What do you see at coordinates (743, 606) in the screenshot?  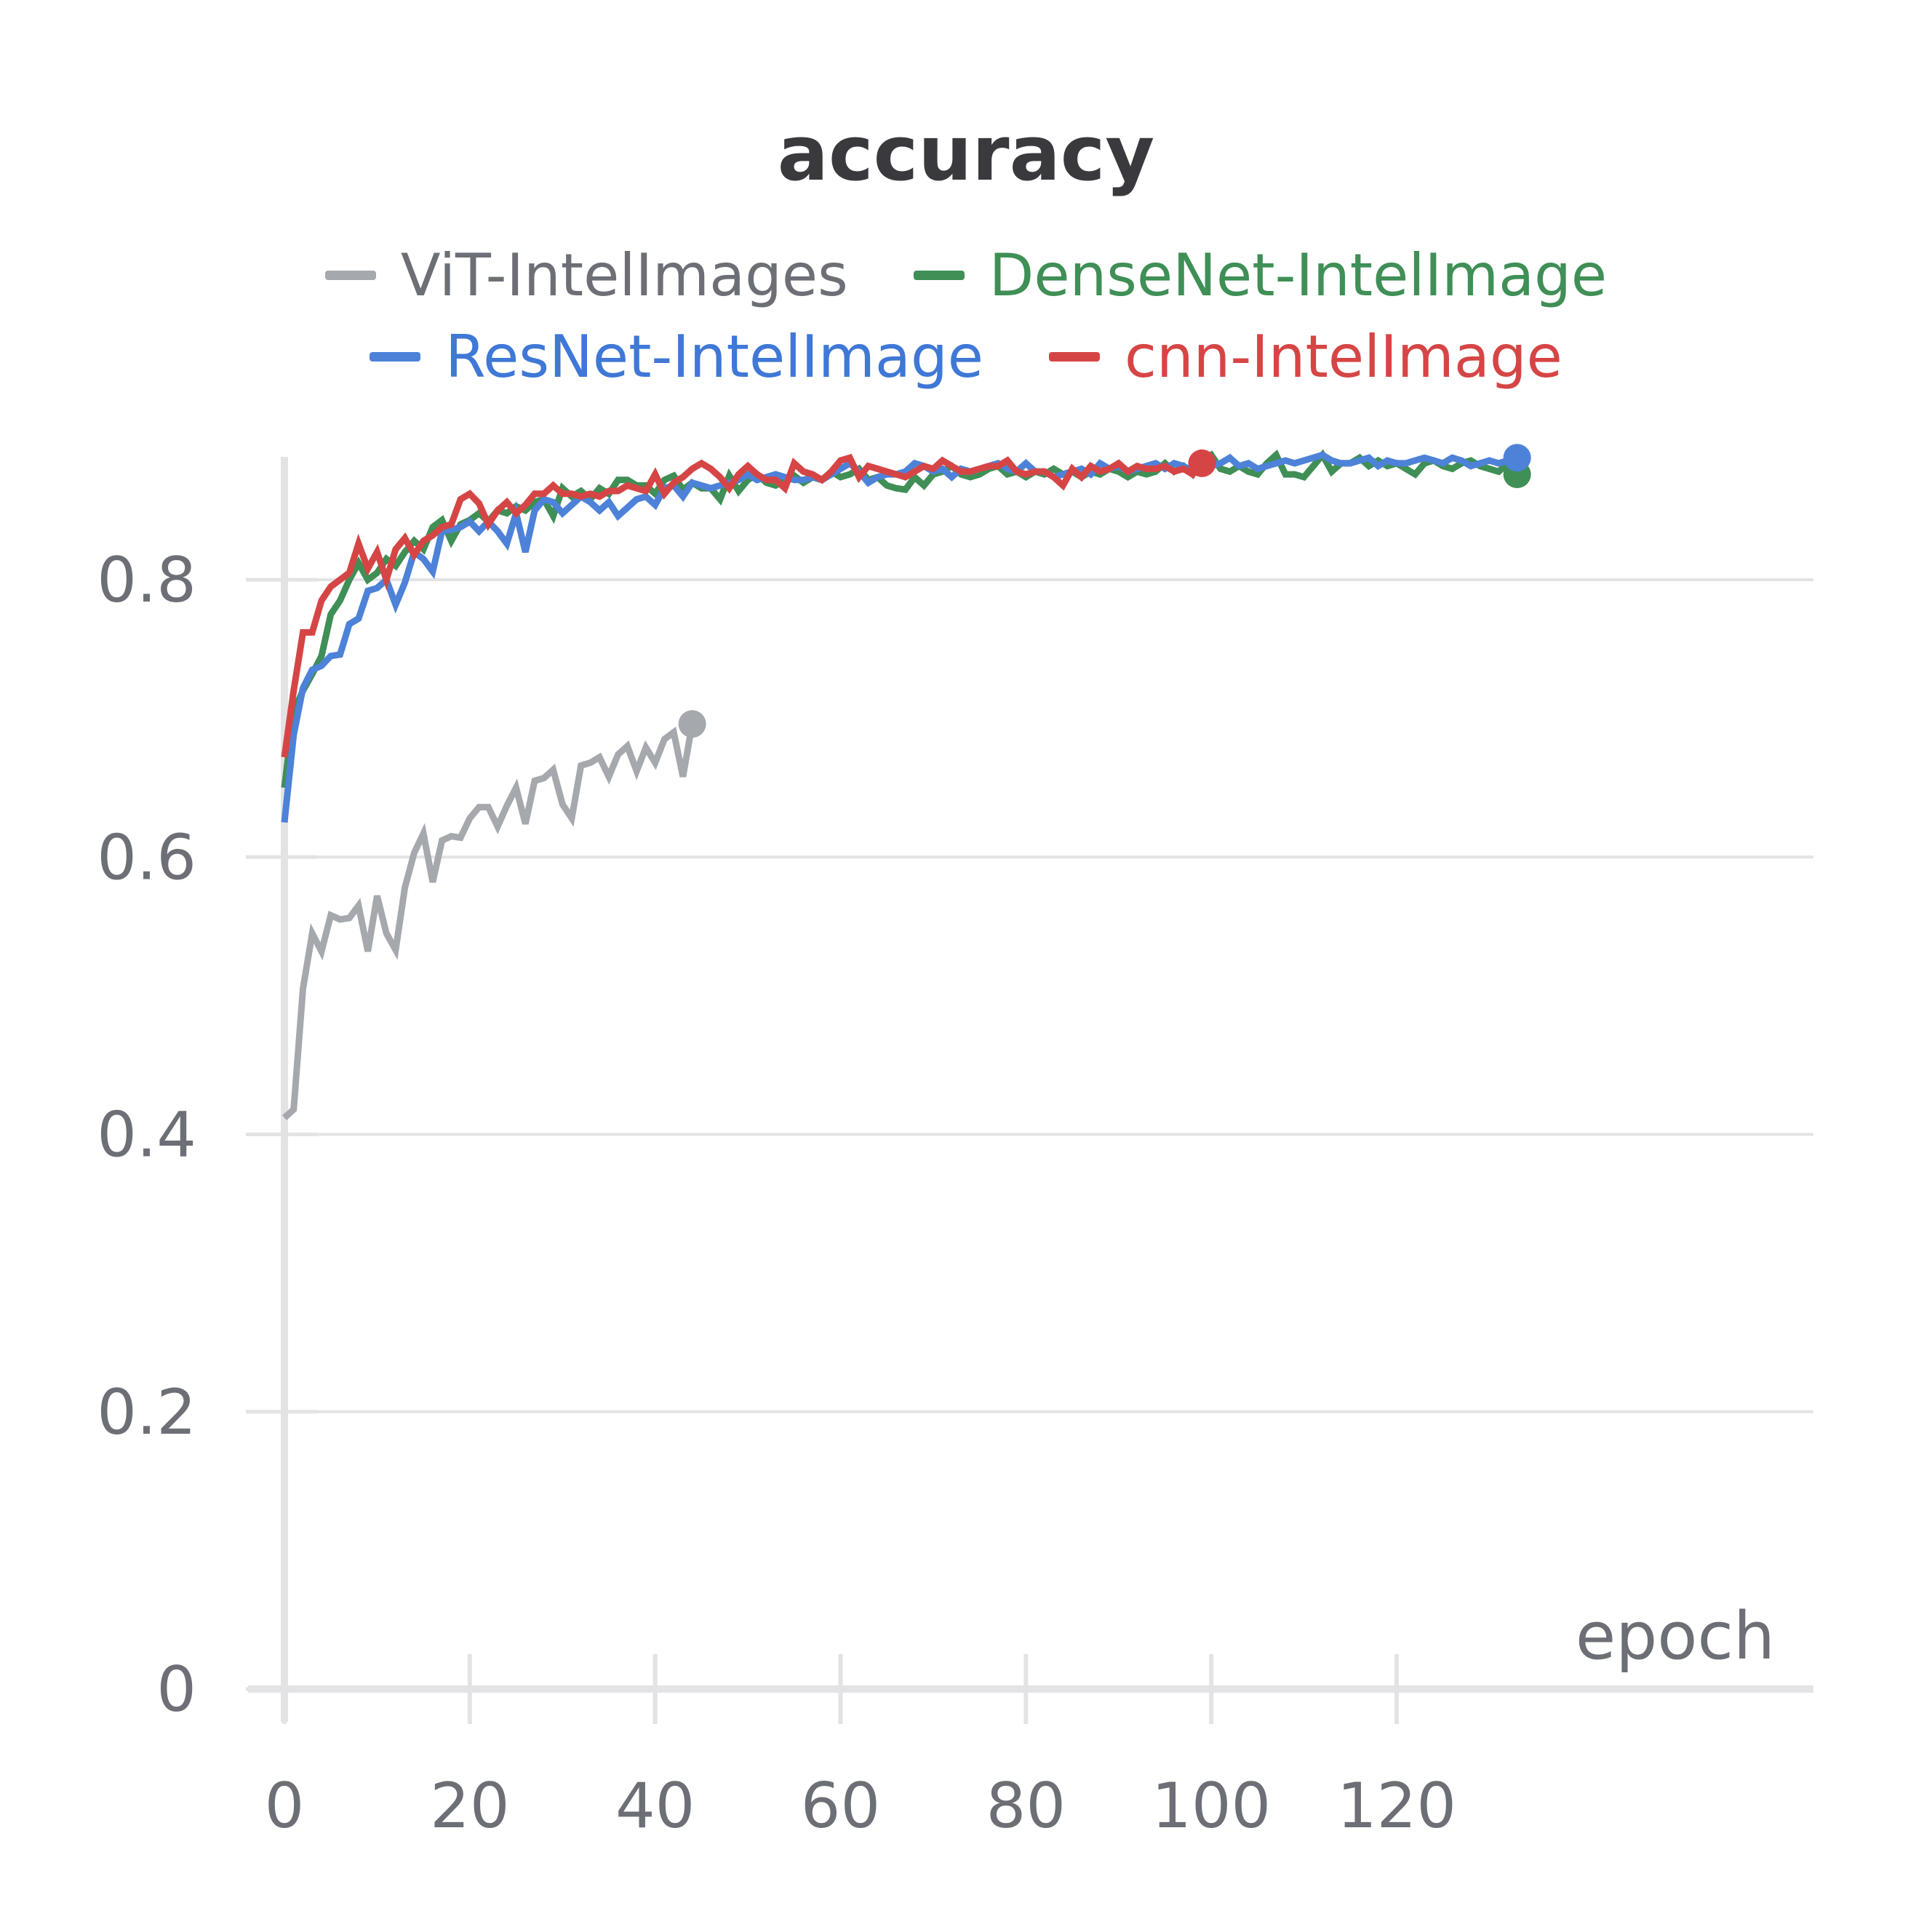 I see `series-line-cnn` at bounding box center [743, 606].